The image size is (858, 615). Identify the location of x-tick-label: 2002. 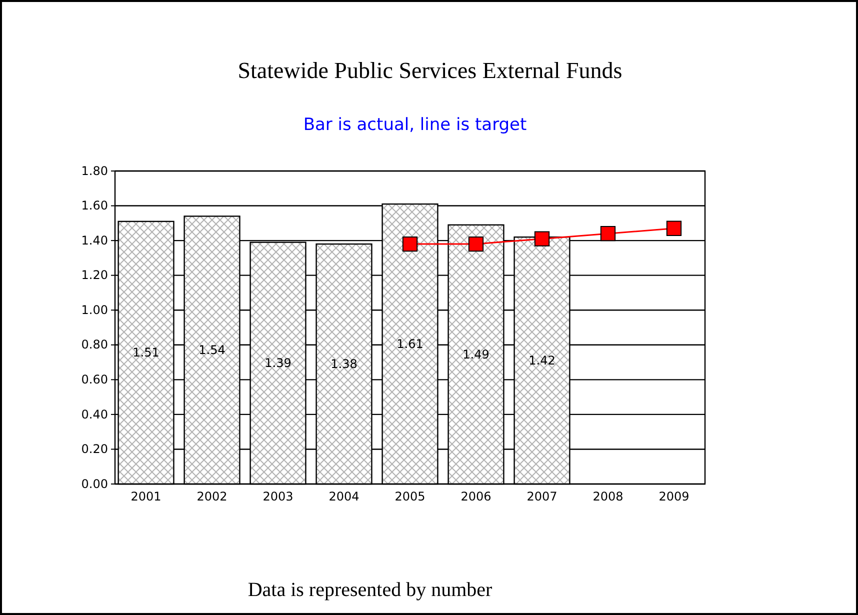
(212, 497).